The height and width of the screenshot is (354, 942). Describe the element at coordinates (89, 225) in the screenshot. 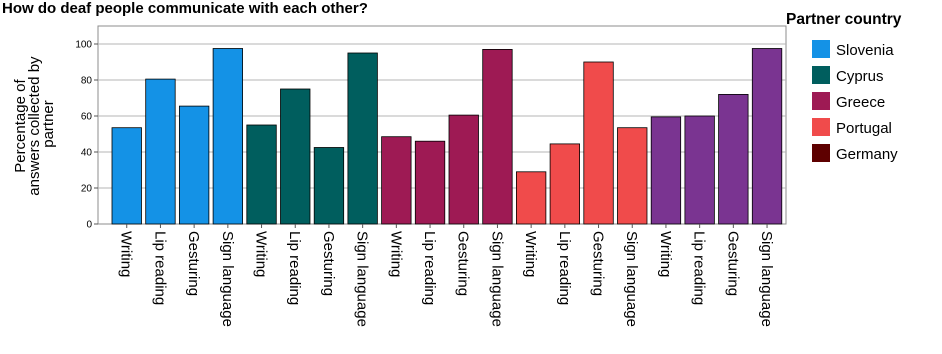

I see `y-tick-label: 0` at that location.